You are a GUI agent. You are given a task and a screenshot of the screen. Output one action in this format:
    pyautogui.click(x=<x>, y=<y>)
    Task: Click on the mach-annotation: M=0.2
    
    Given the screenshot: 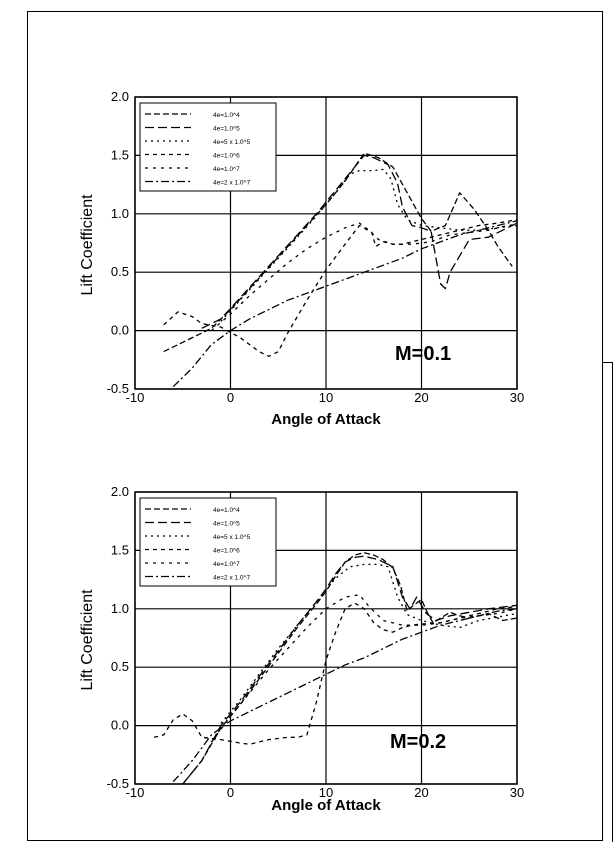 What is the action you would take?
    pyautogui.click(x=418, y=742)
    